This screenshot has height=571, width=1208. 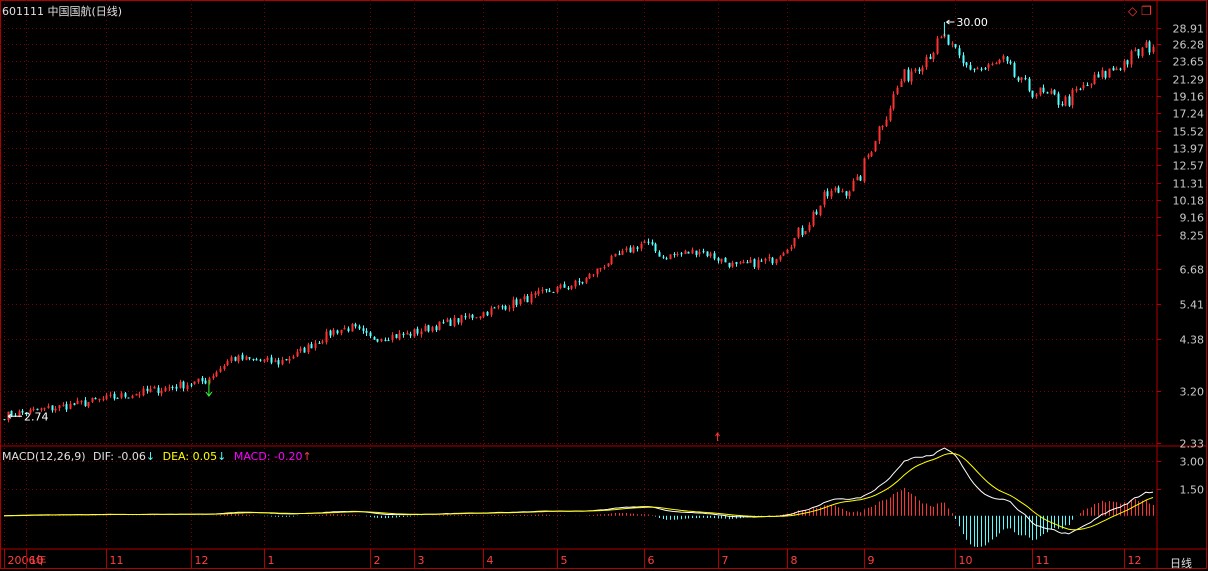 I want to click on diamond-icon: ◇, so click(x=1133, y=11).